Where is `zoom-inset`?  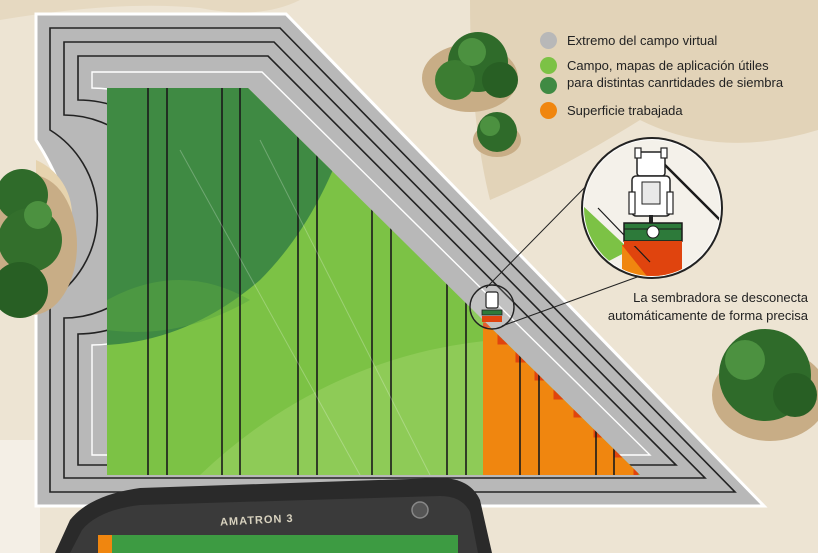
zoom-inset is located at coordinates (652, 208).